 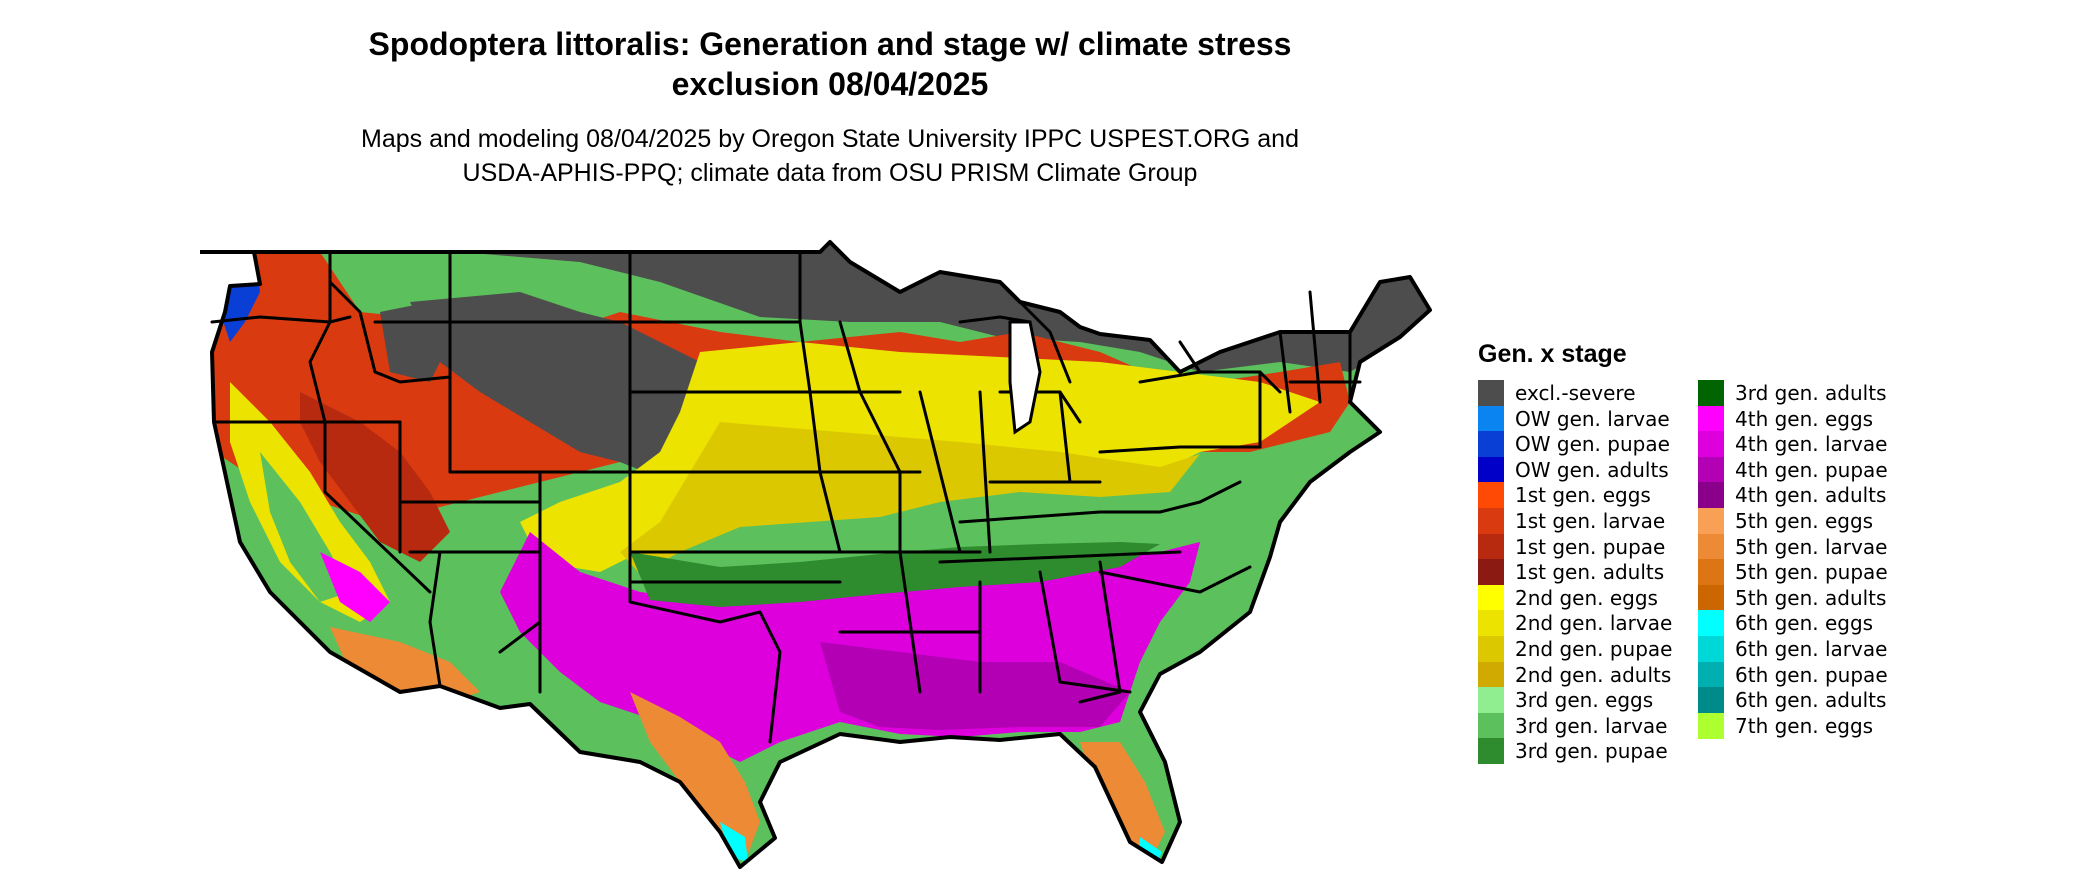 I want to click on legend-label: 5th gen. adults, so click(x=1811, y=597).